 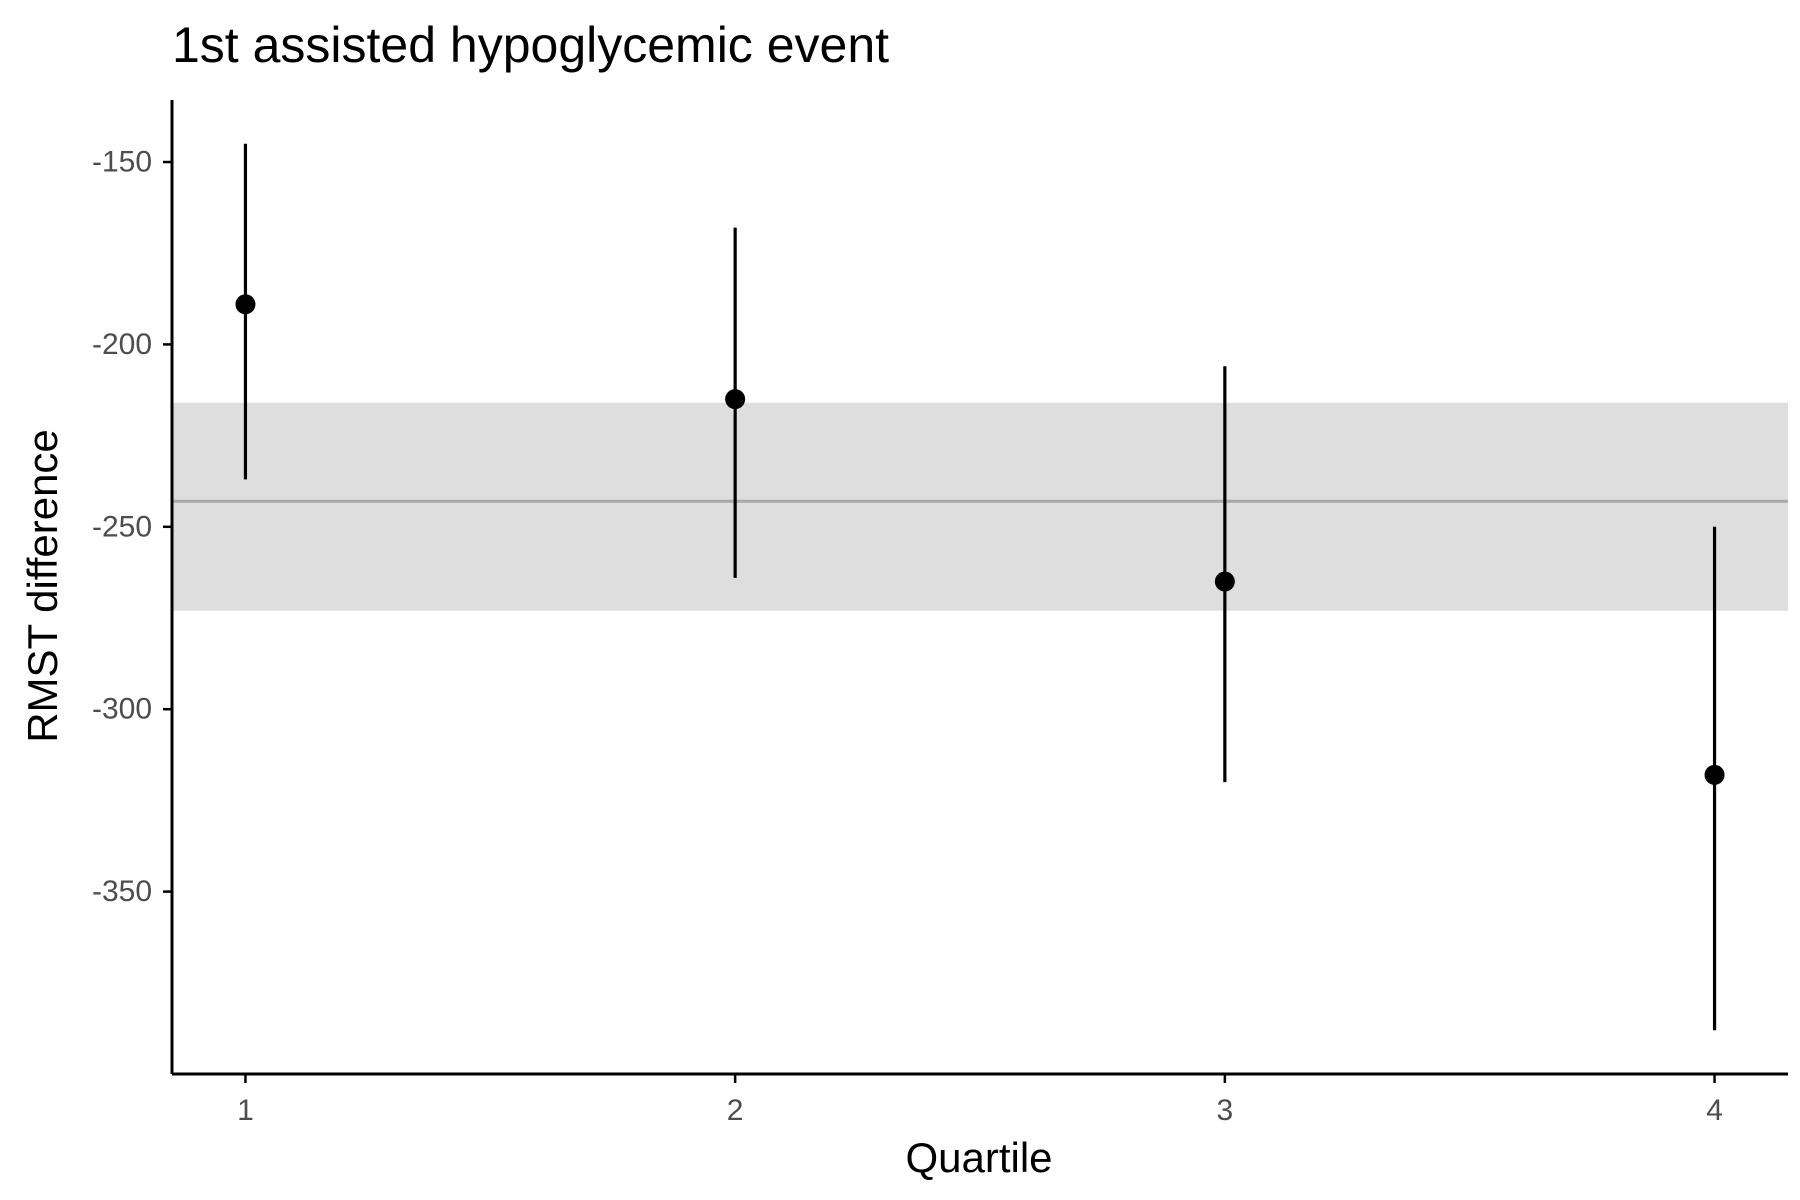 What do you see at coordinates (122, 344) in the screenshot?
I see `y-tick-label: -200` at bounding box center [122, 344].